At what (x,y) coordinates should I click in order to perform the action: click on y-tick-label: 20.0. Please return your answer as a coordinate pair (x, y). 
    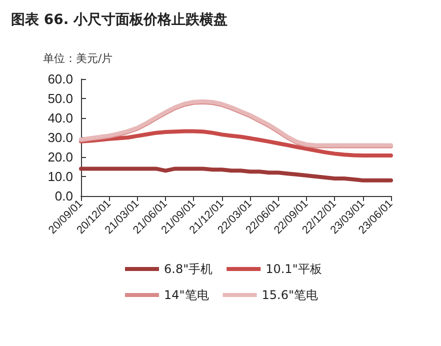
    Looking at the image, I should click on (60, 157).